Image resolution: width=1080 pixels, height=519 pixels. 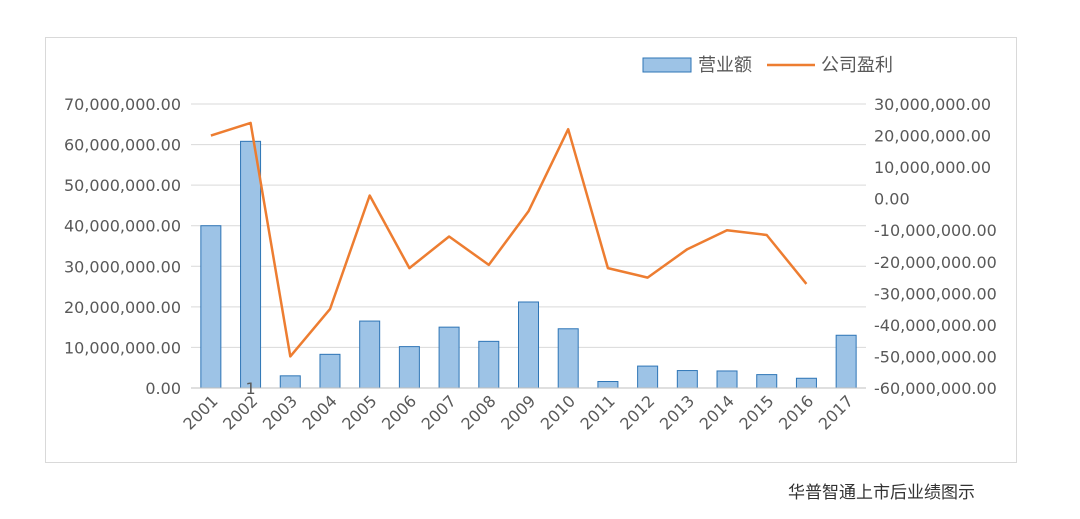 I want to click on right-tick-label: -10,000,000.00, so click(x=935, y=230).